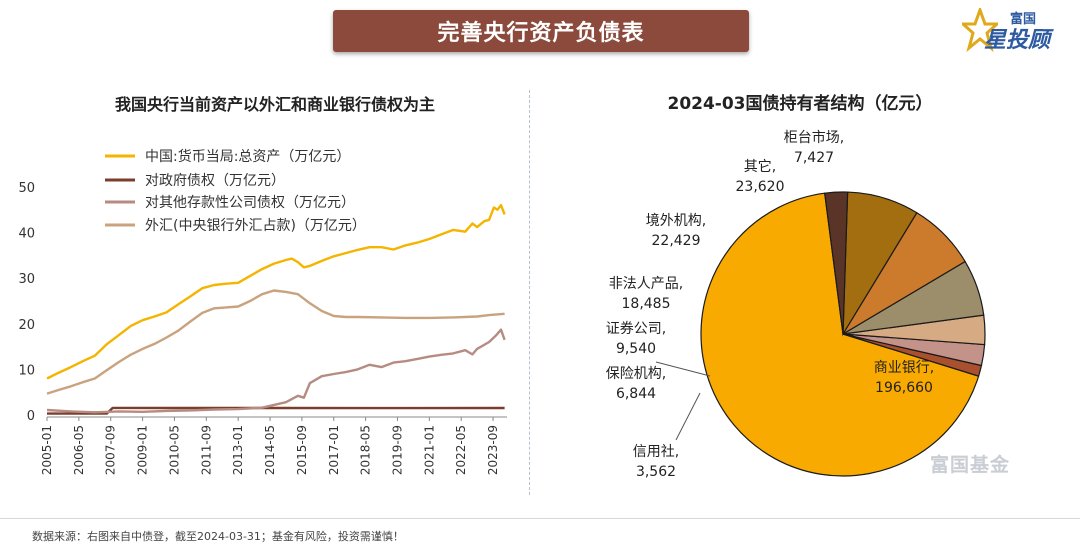 This screenshot has height=554, width=1080. Describe the element at coordinates (904, 368) in the screenshot. I see `pie-label-0: 商业银行,` at that location.